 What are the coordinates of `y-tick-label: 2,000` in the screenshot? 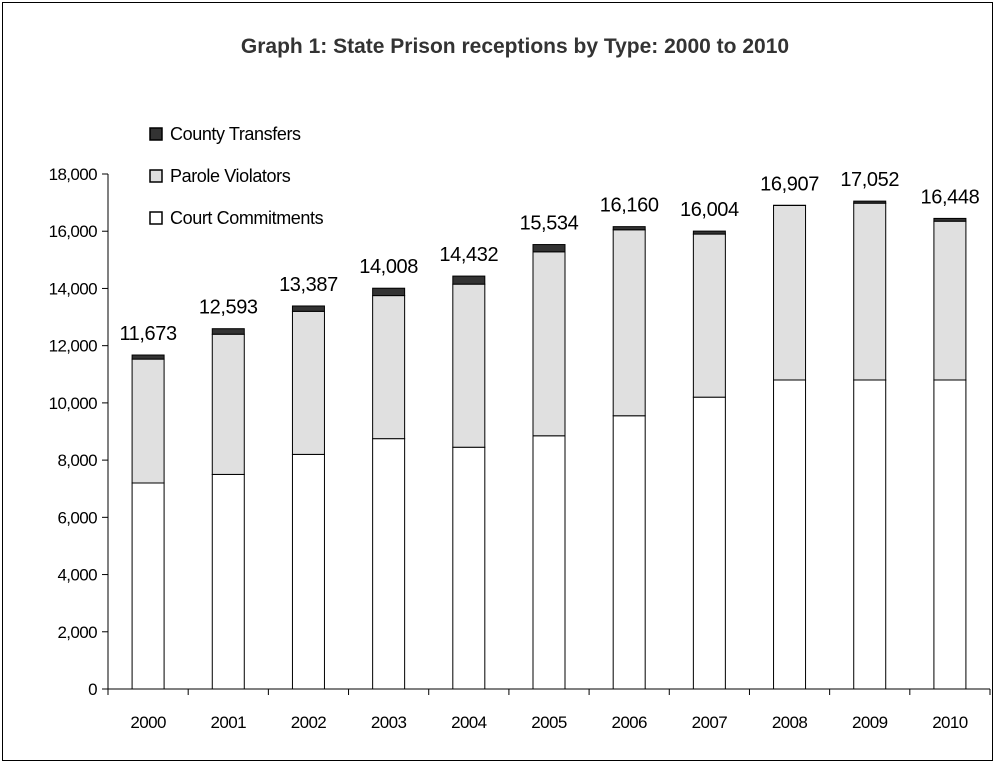 It's located at (77, 632).